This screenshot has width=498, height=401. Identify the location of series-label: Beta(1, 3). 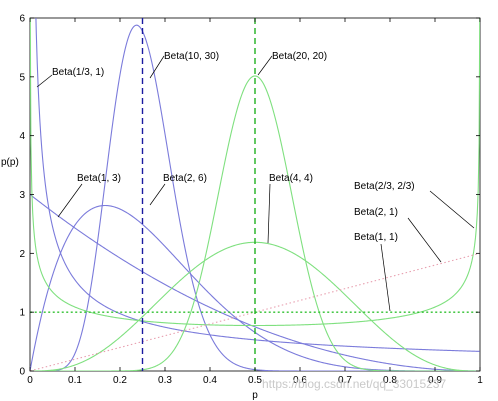
(99, 178).